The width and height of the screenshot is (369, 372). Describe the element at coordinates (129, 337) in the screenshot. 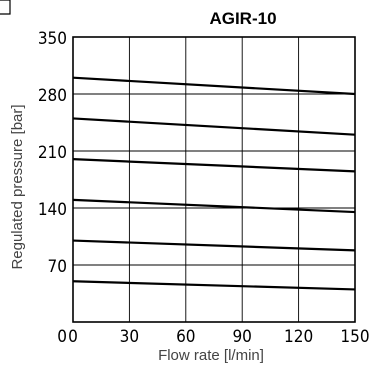

I see `x-tick-label: 30` at that location.